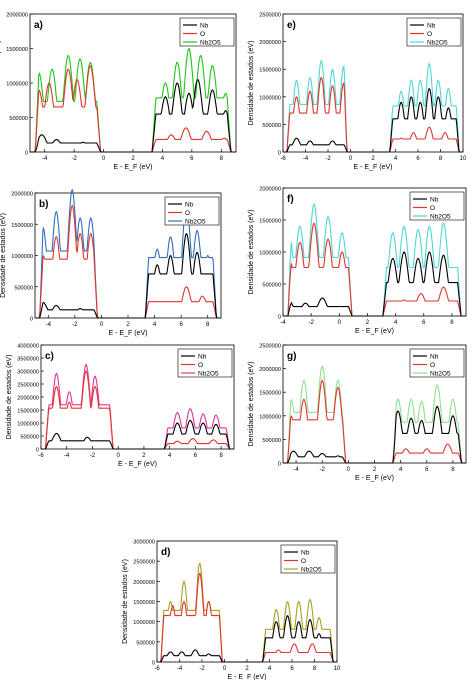  Describe the element at coordinates (463, 159) in the screenshot. I see `x-tick-label: 10` at that location.